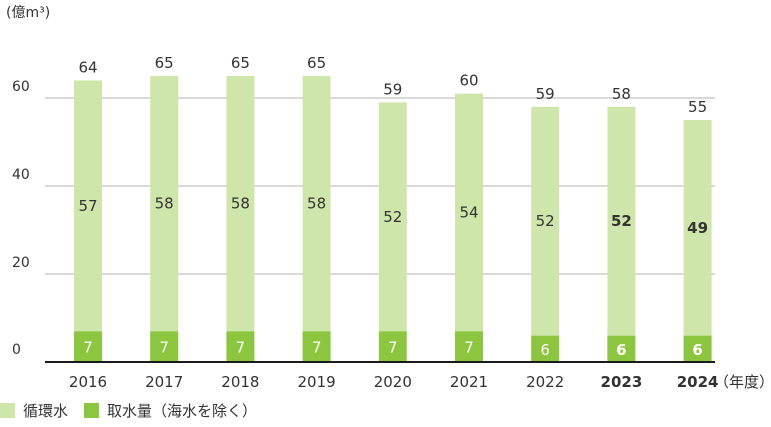 The height and width of the screenshot is (427, 771). I want to click on bar-circulating-water-2024, so click(697, 228).